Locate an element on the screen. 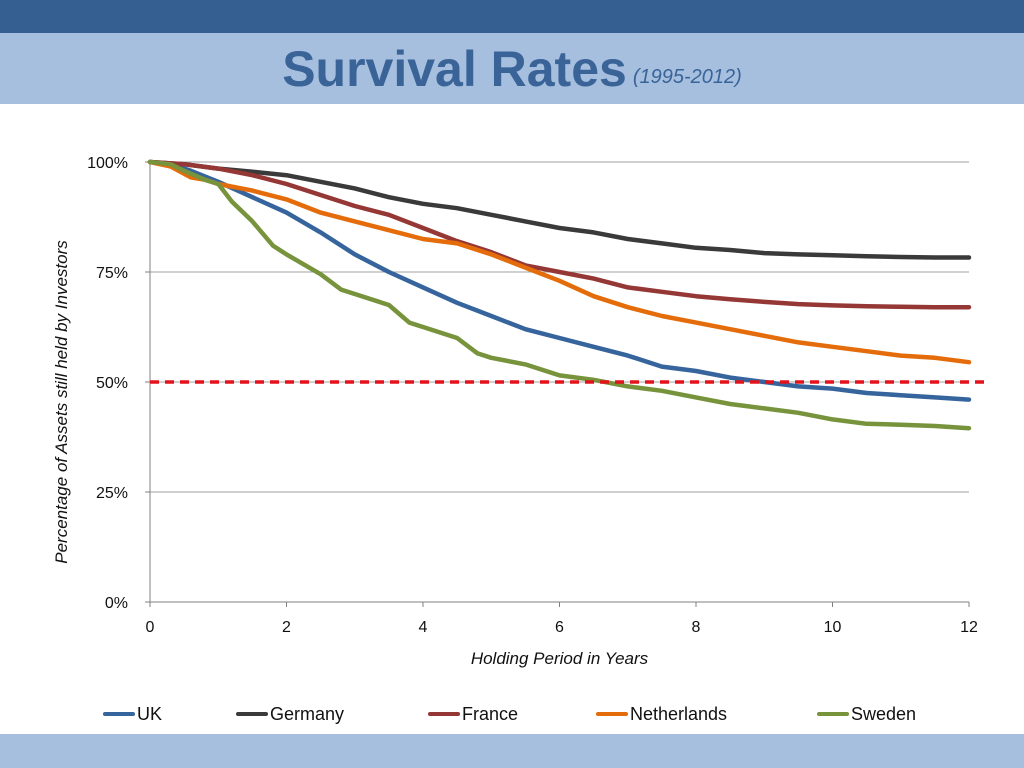 The height and width of the screenshot is (768, 1024). x-tick-label: 0 is located at coordinates (150, 627).